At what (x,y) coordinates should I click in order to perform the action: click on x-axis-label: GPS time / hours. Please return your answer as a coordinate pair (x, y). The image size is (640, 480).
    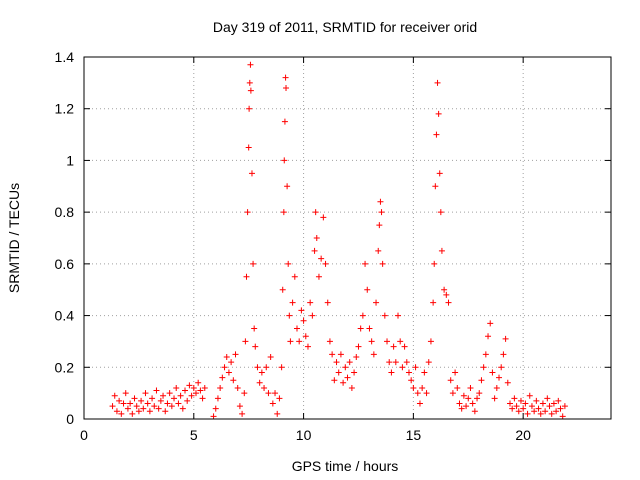
    Looking at the image, I should click on (345, 466).